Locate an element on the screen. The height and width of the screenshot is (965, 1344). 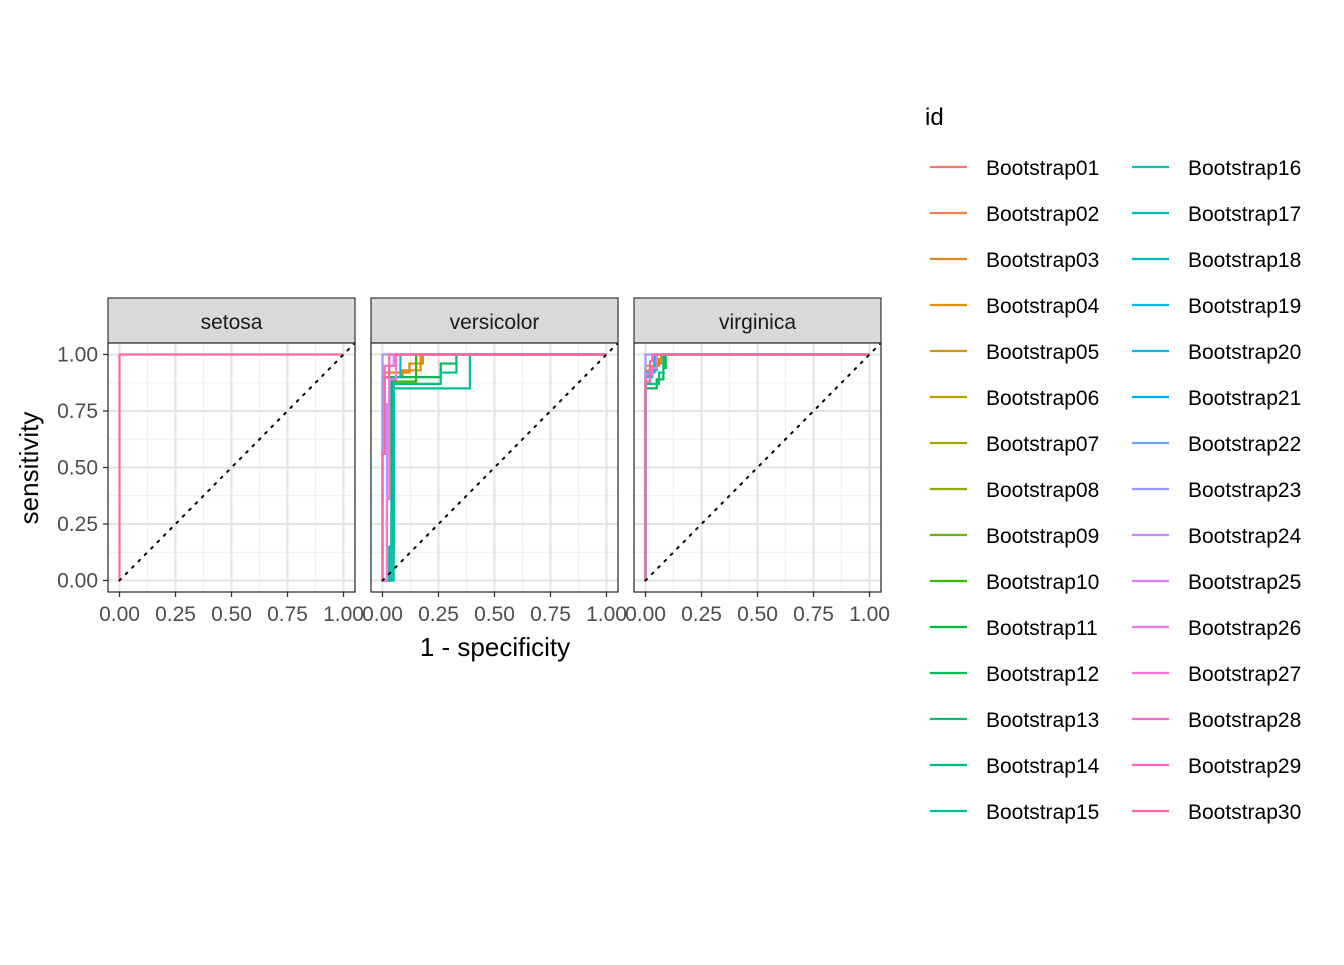
legend-item: Bootstrap26 is located at coordinates (1216, 628).